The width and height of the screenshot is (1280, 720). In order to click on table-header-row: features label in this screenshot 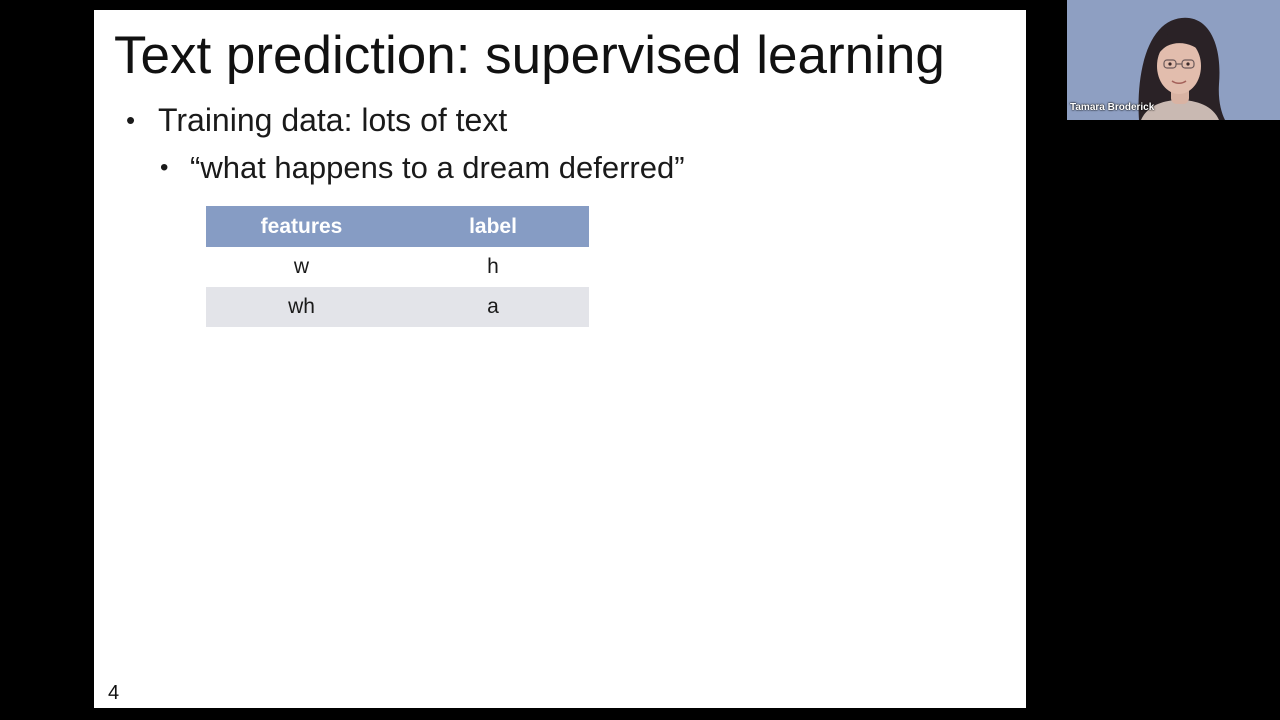, I will do `click(397, 226)`.